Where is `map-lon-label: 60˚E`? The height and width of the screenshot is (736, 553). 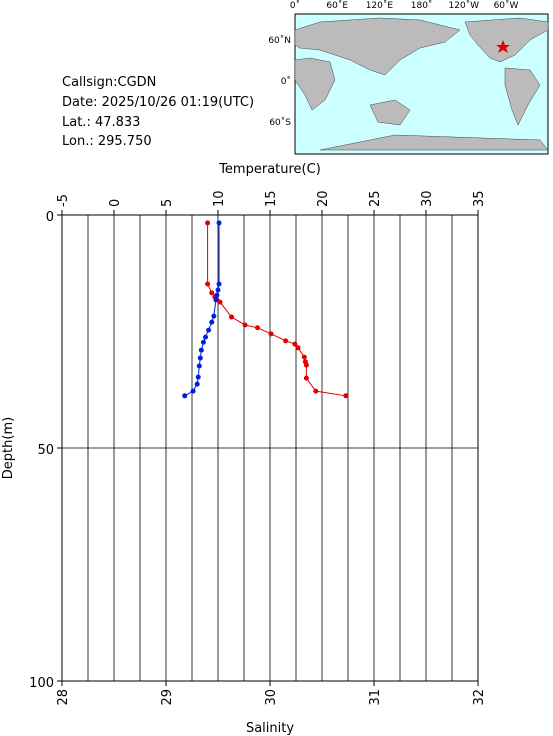 map-lon-label: 60˚E is located at coordinates (337, 5).